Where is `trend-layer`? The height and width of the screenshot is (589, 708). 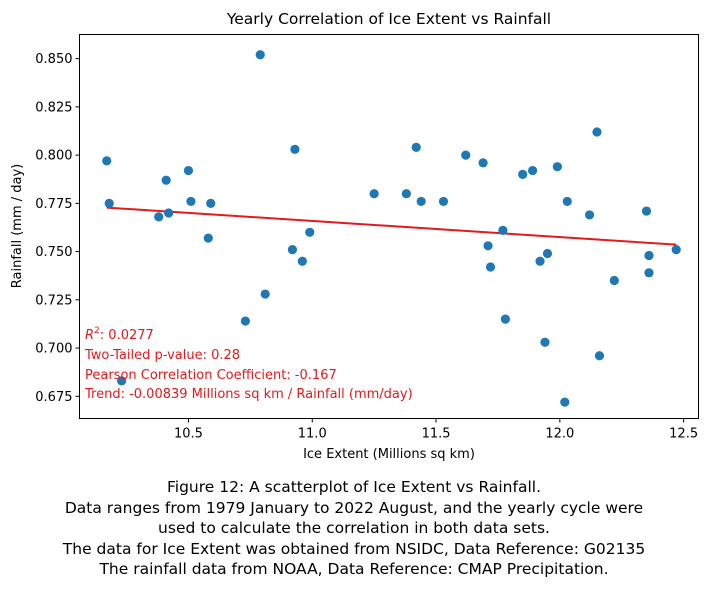 trend-layer is located at coordinates (391, 226).